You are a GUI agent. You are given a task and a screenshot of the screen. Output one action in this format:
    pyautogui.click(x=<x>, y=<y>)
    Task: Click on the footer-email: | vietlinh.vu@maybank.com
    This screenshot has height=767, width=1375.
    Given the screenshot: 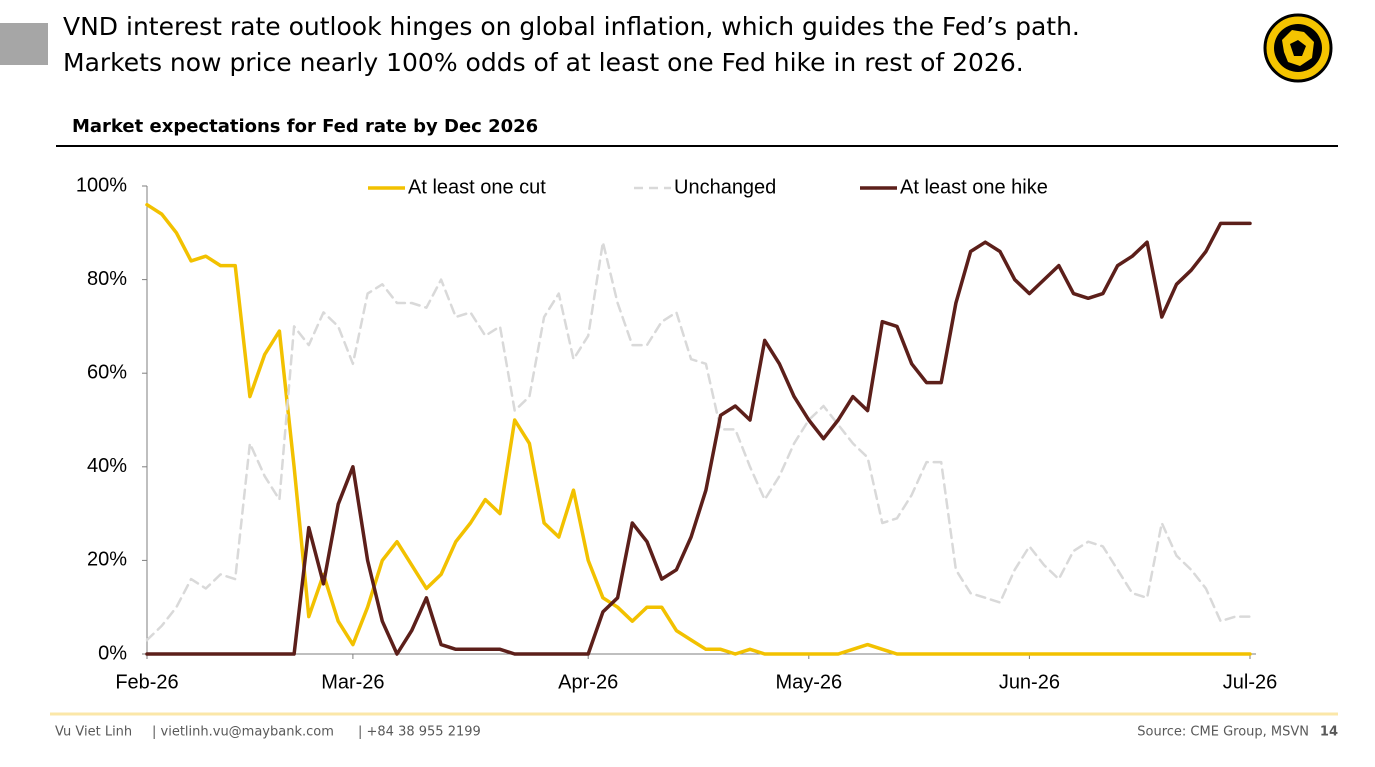 What is the action you would take?
    pyautogui.click(x=243, y=732)
    